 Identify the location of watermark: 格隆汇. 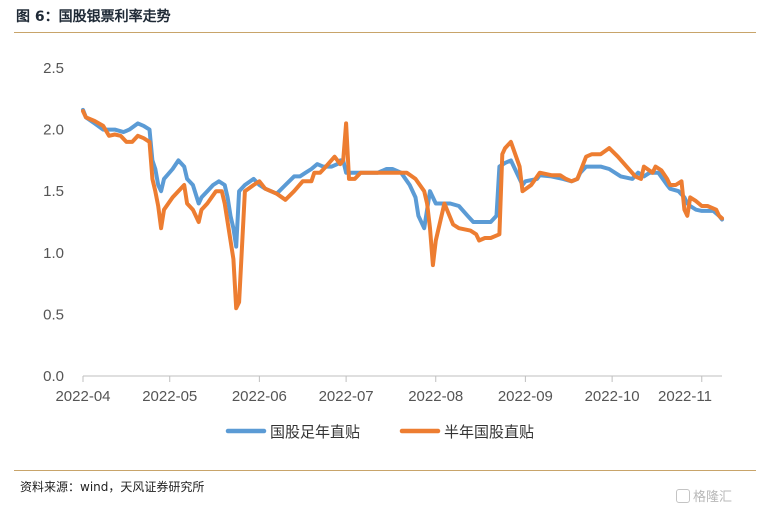
(704, 495).